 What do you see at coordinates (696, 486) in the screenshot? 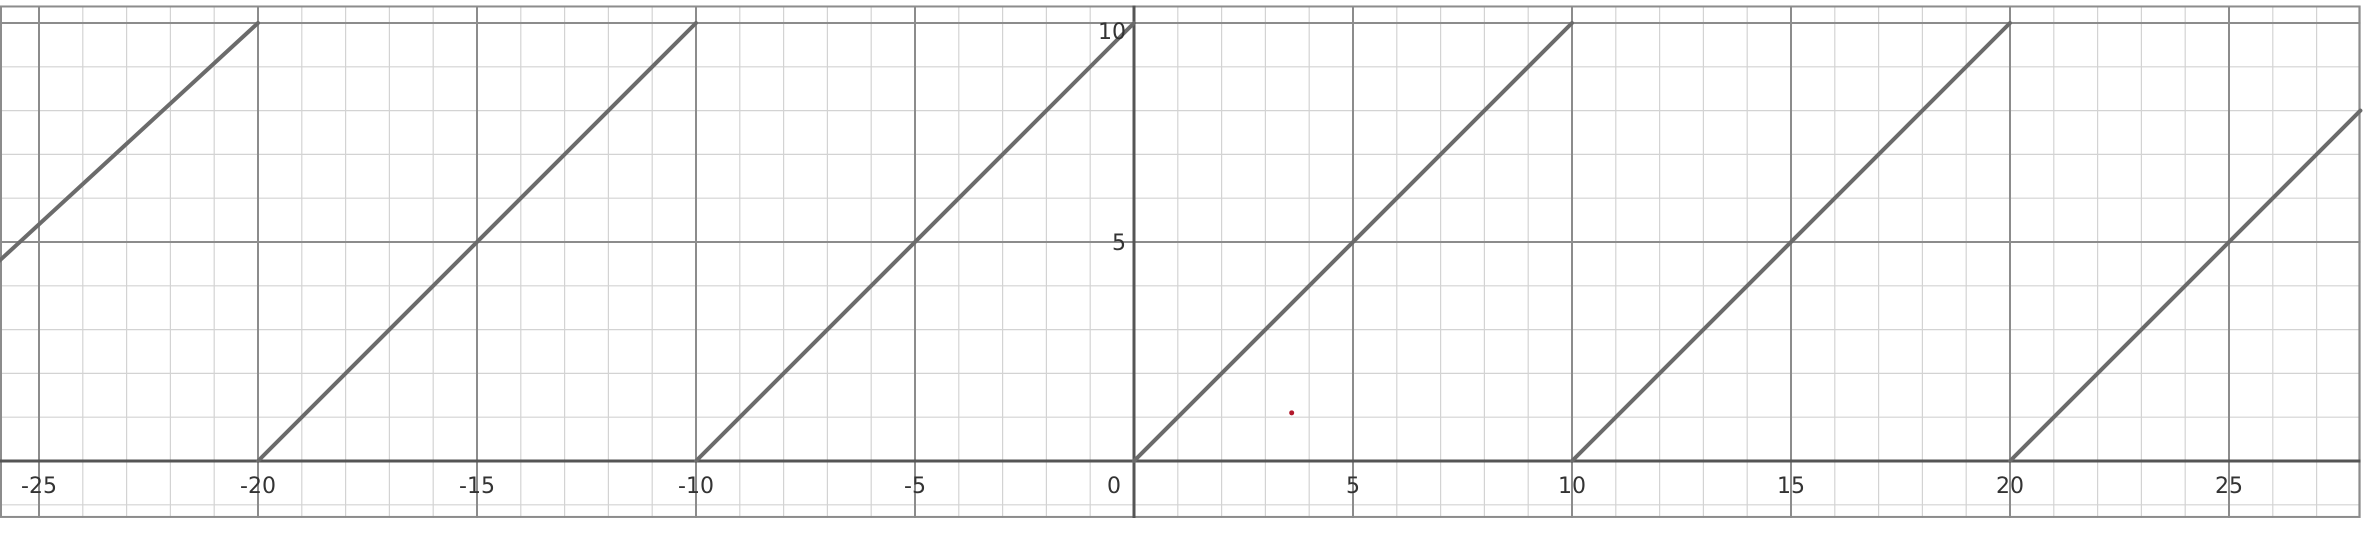
I see `x-tick-label: -10` at bounding box center [696, 486].